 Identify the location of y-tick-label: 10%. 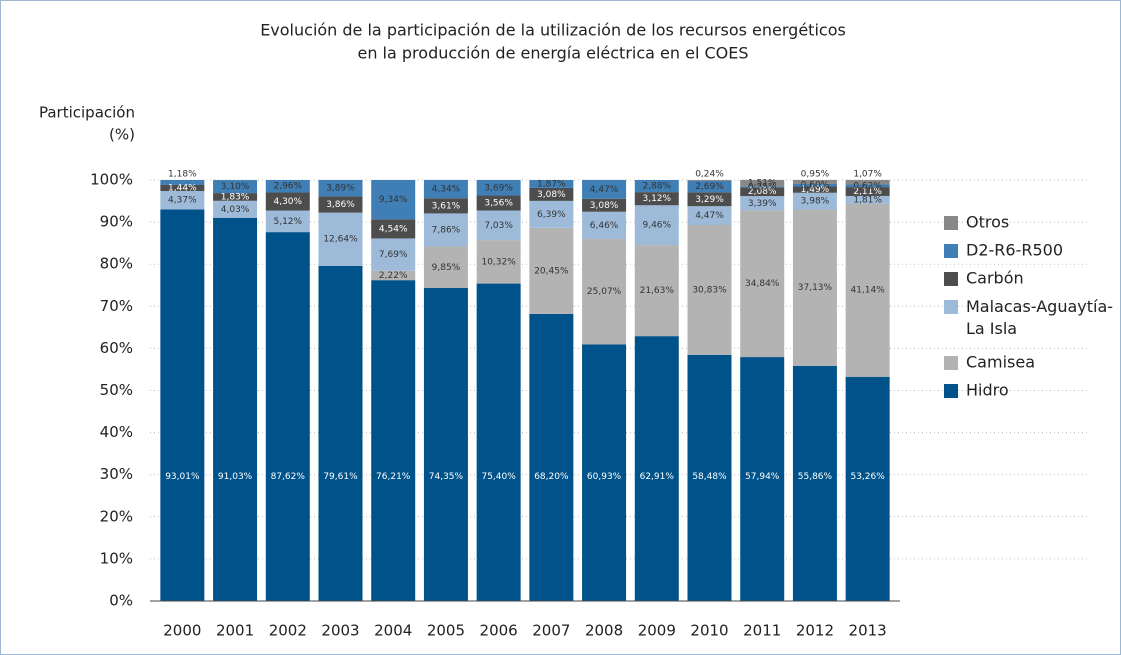
(116, 558).